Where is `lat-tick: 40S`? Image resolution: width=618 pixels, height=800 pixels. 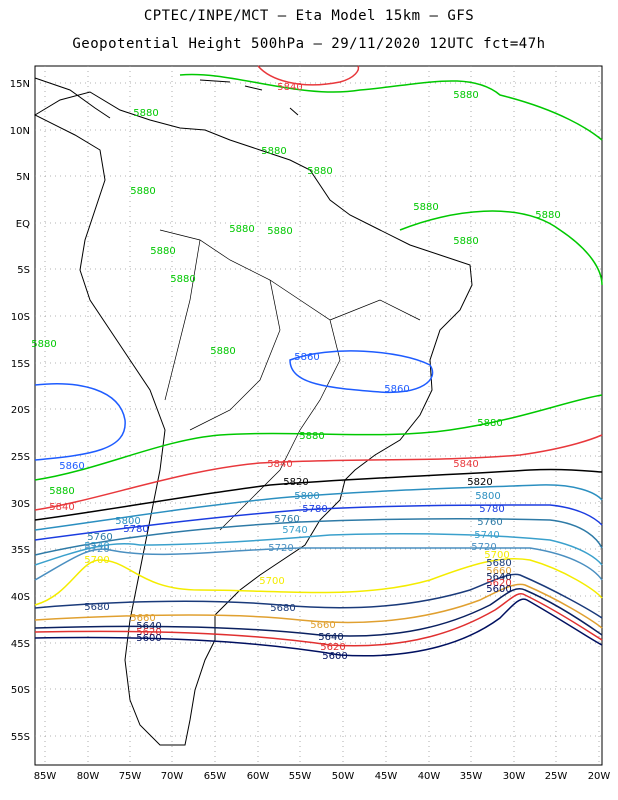 lat-tick: 40S is located at coordinates (20, 597).